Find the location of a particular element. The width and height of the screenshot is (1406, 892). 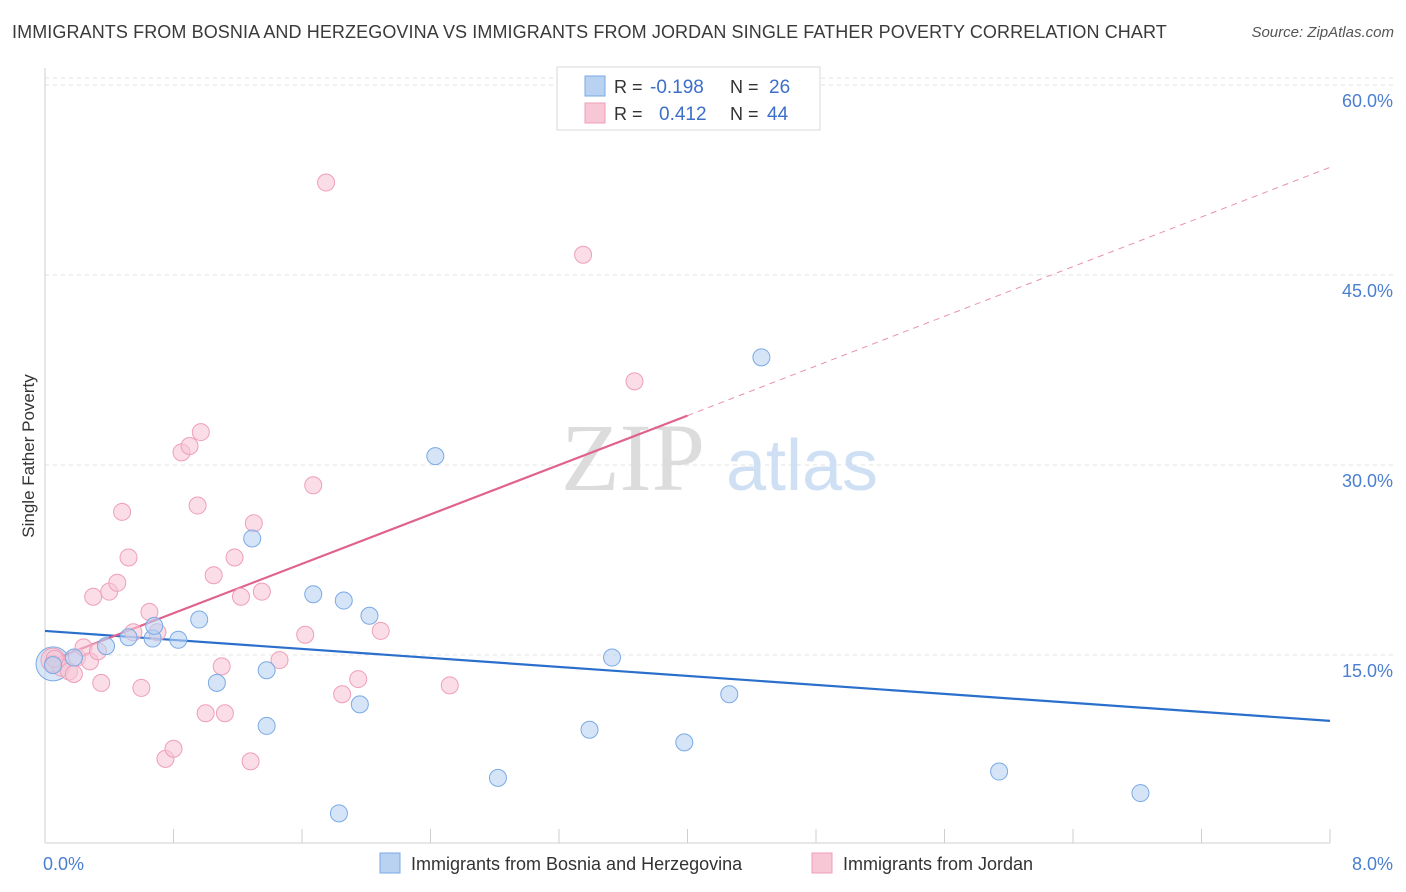

y-axis-label: Single Father Poverty is located at coordinates (28, 456).